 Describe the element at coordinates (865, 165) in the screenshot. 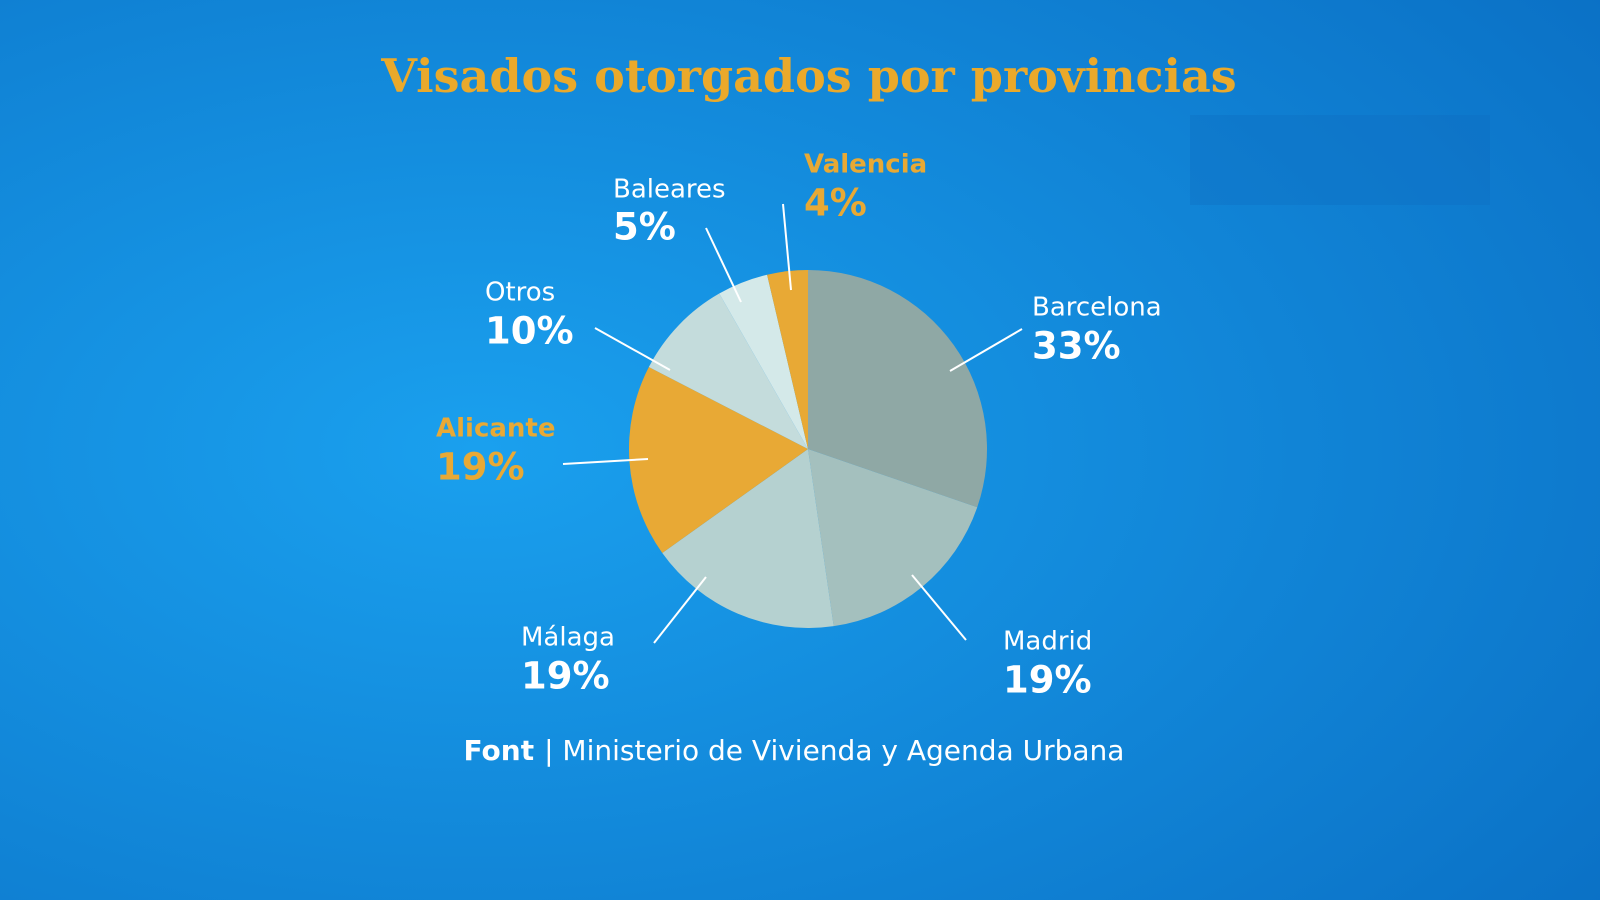

I see `slice-name: Valencia` at that location.